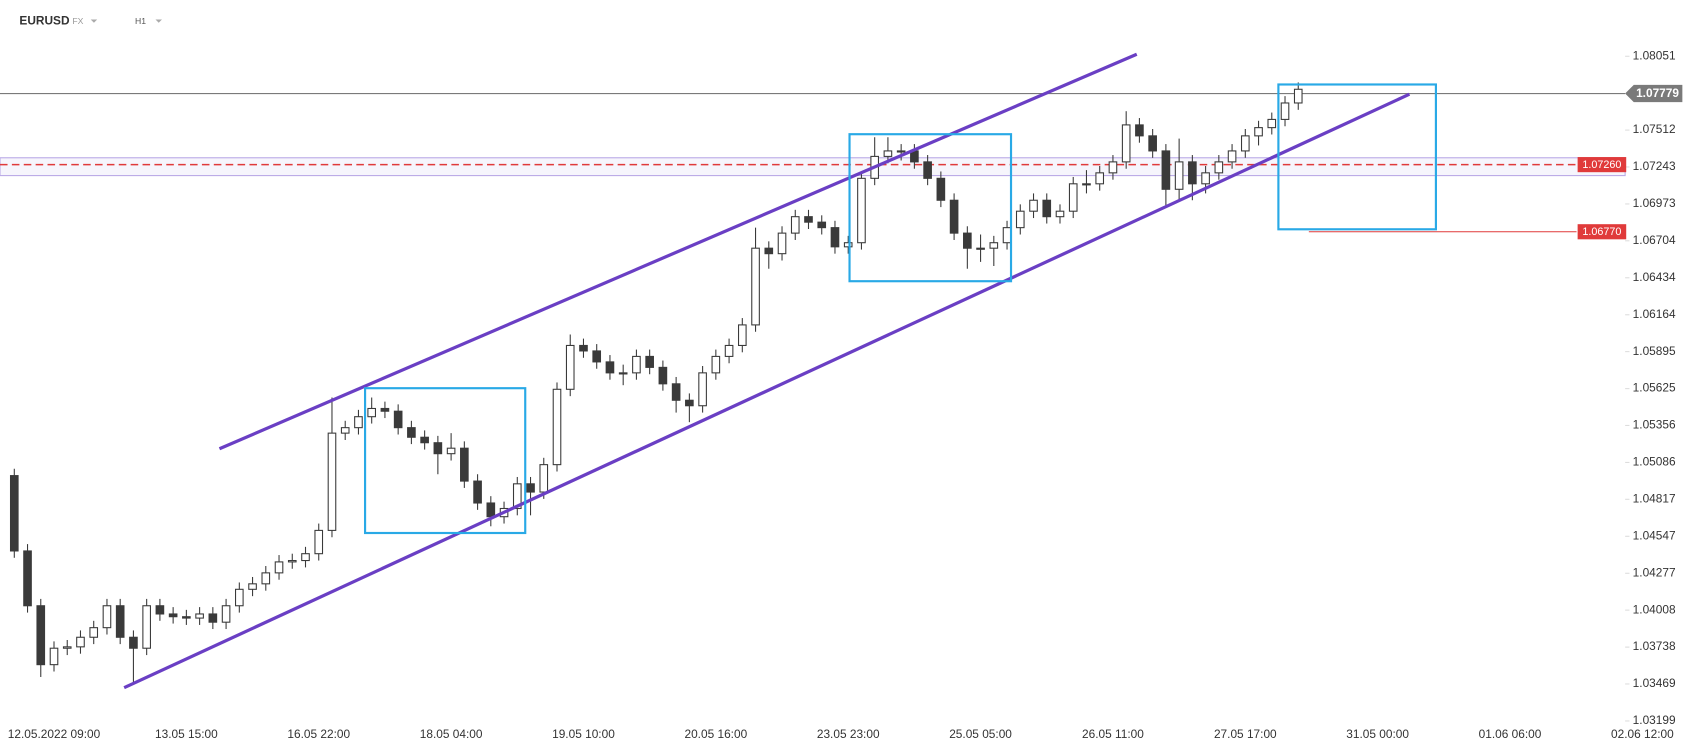 The image size is (1691, 749). I want to click on y-tick-label: 1.06973, so click(1654, 203).